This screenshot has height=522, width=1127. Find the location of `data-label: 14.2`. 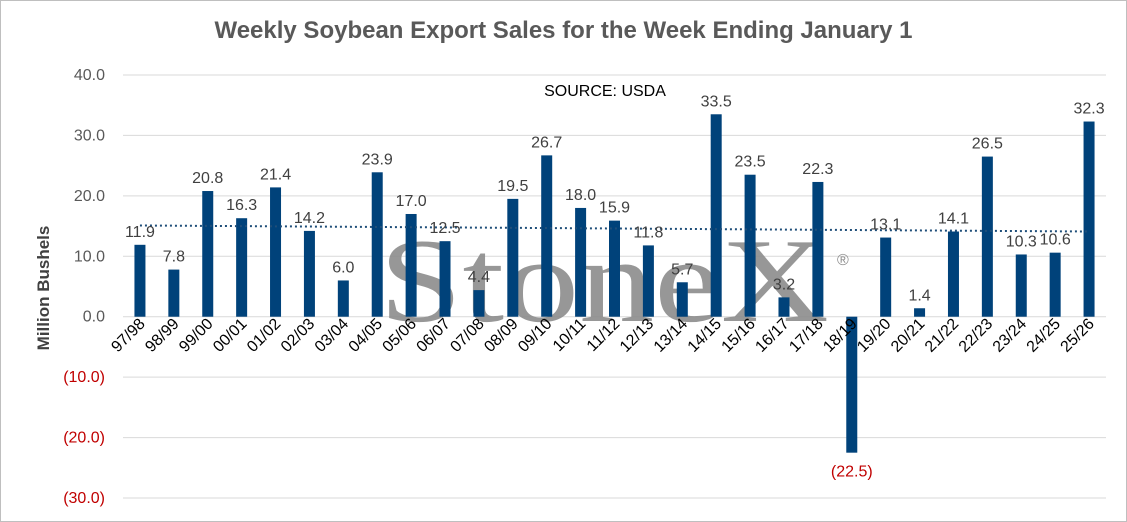

data-label: 14.2 is located at coordinates (309, 218).